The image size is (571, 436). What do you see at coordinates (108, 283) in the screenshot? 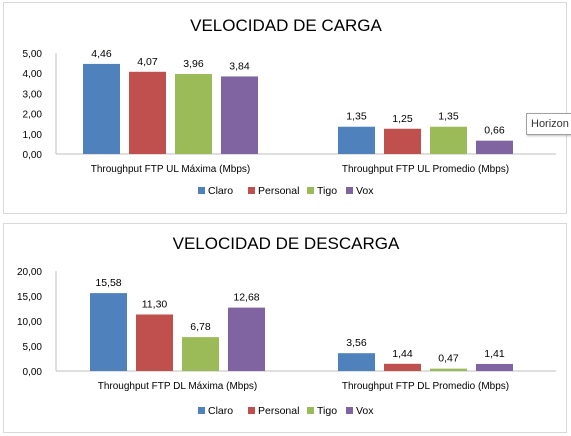
I see `data-label: 15,58` at bounding box center [108, 283].